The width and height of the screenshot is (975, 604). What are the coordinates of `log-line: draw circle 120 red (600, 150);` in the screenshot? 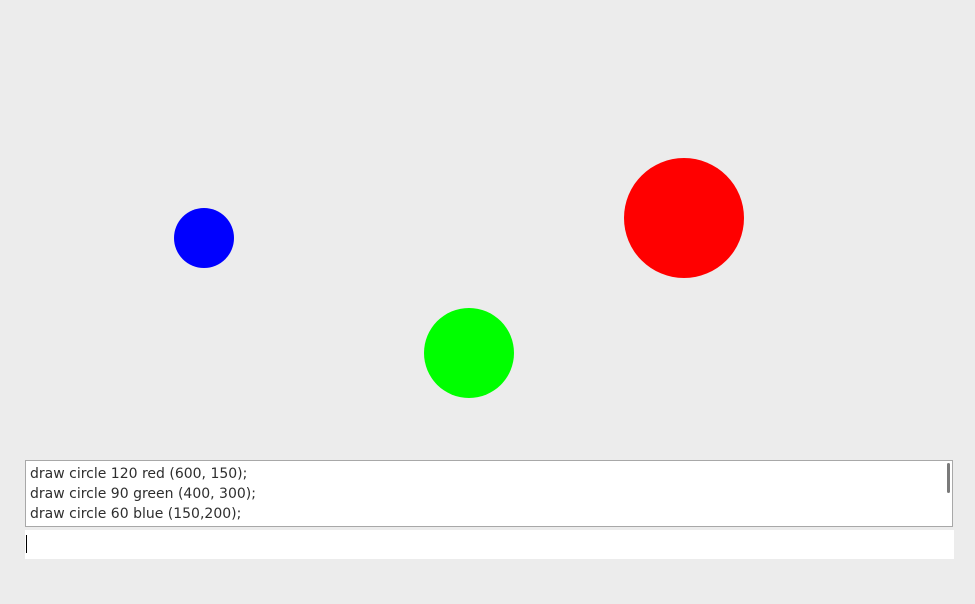 It's located at (139, 474).